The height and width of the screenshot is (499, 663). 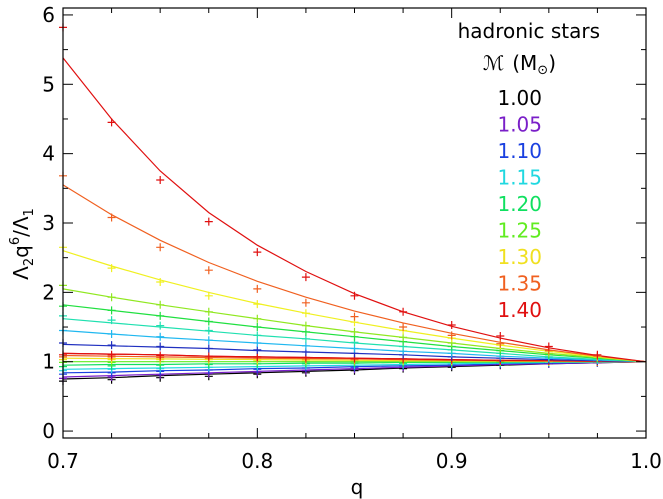 What do you see at coordinates (357, 487) in the screenshot?
I see `x-axis-label: q` at bounding box center [357, 487].